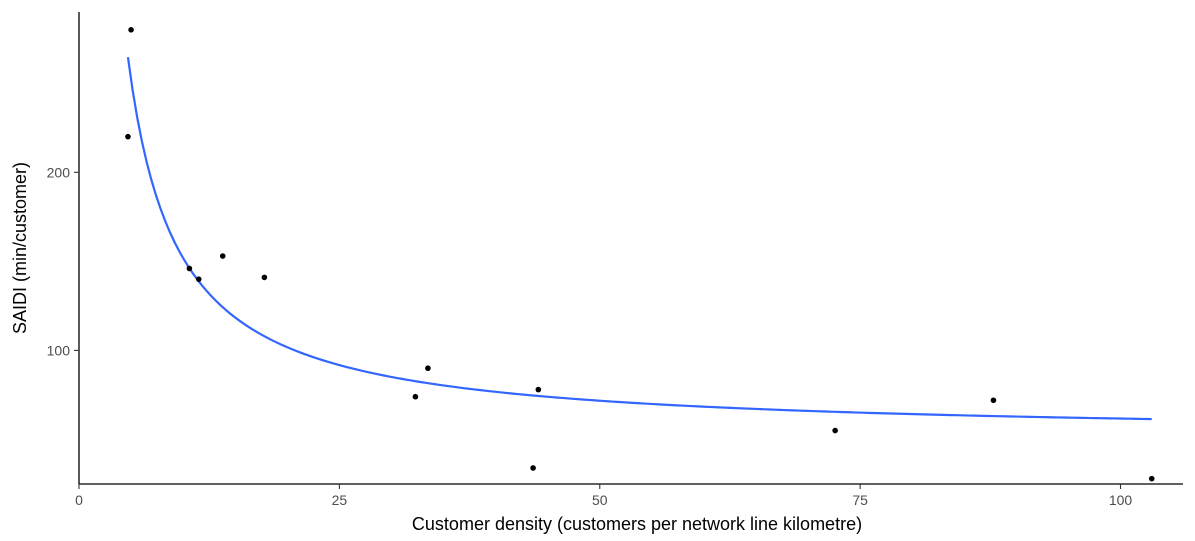 The width and height of the screenshot is (1195, 541). I want to click on x-ticks-layer: 0 25 50 75 100, so click(603, 496).